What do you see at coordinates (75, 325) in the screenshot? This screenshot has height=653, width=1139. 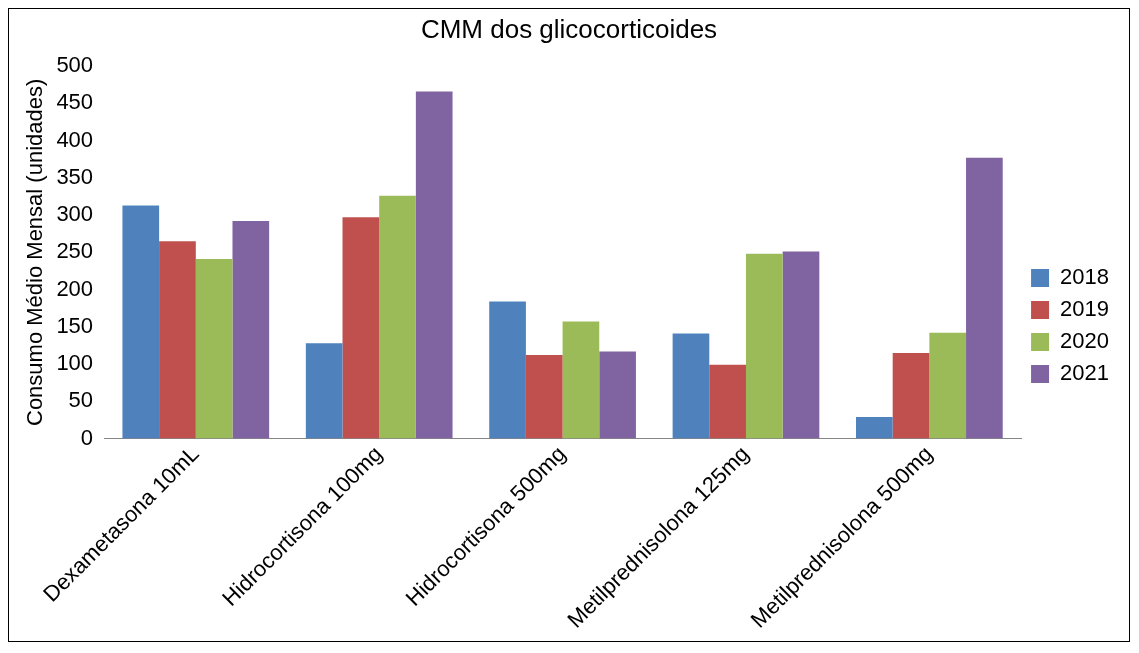 I see `y-tick-label: 150` at bounding box center [75, 325].